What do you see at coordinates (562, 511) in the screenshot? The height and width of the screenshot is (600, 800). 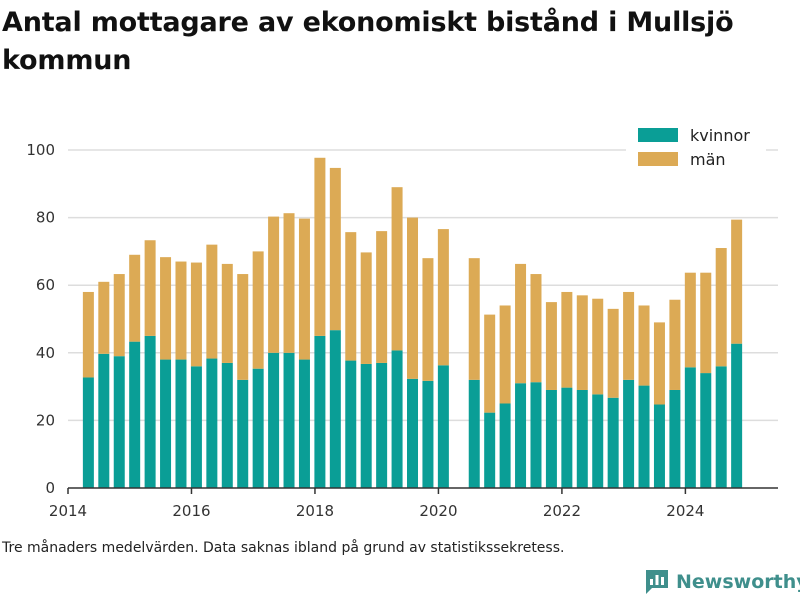 I see `x-tick-label: 2022` at bounding box center [562, 511].